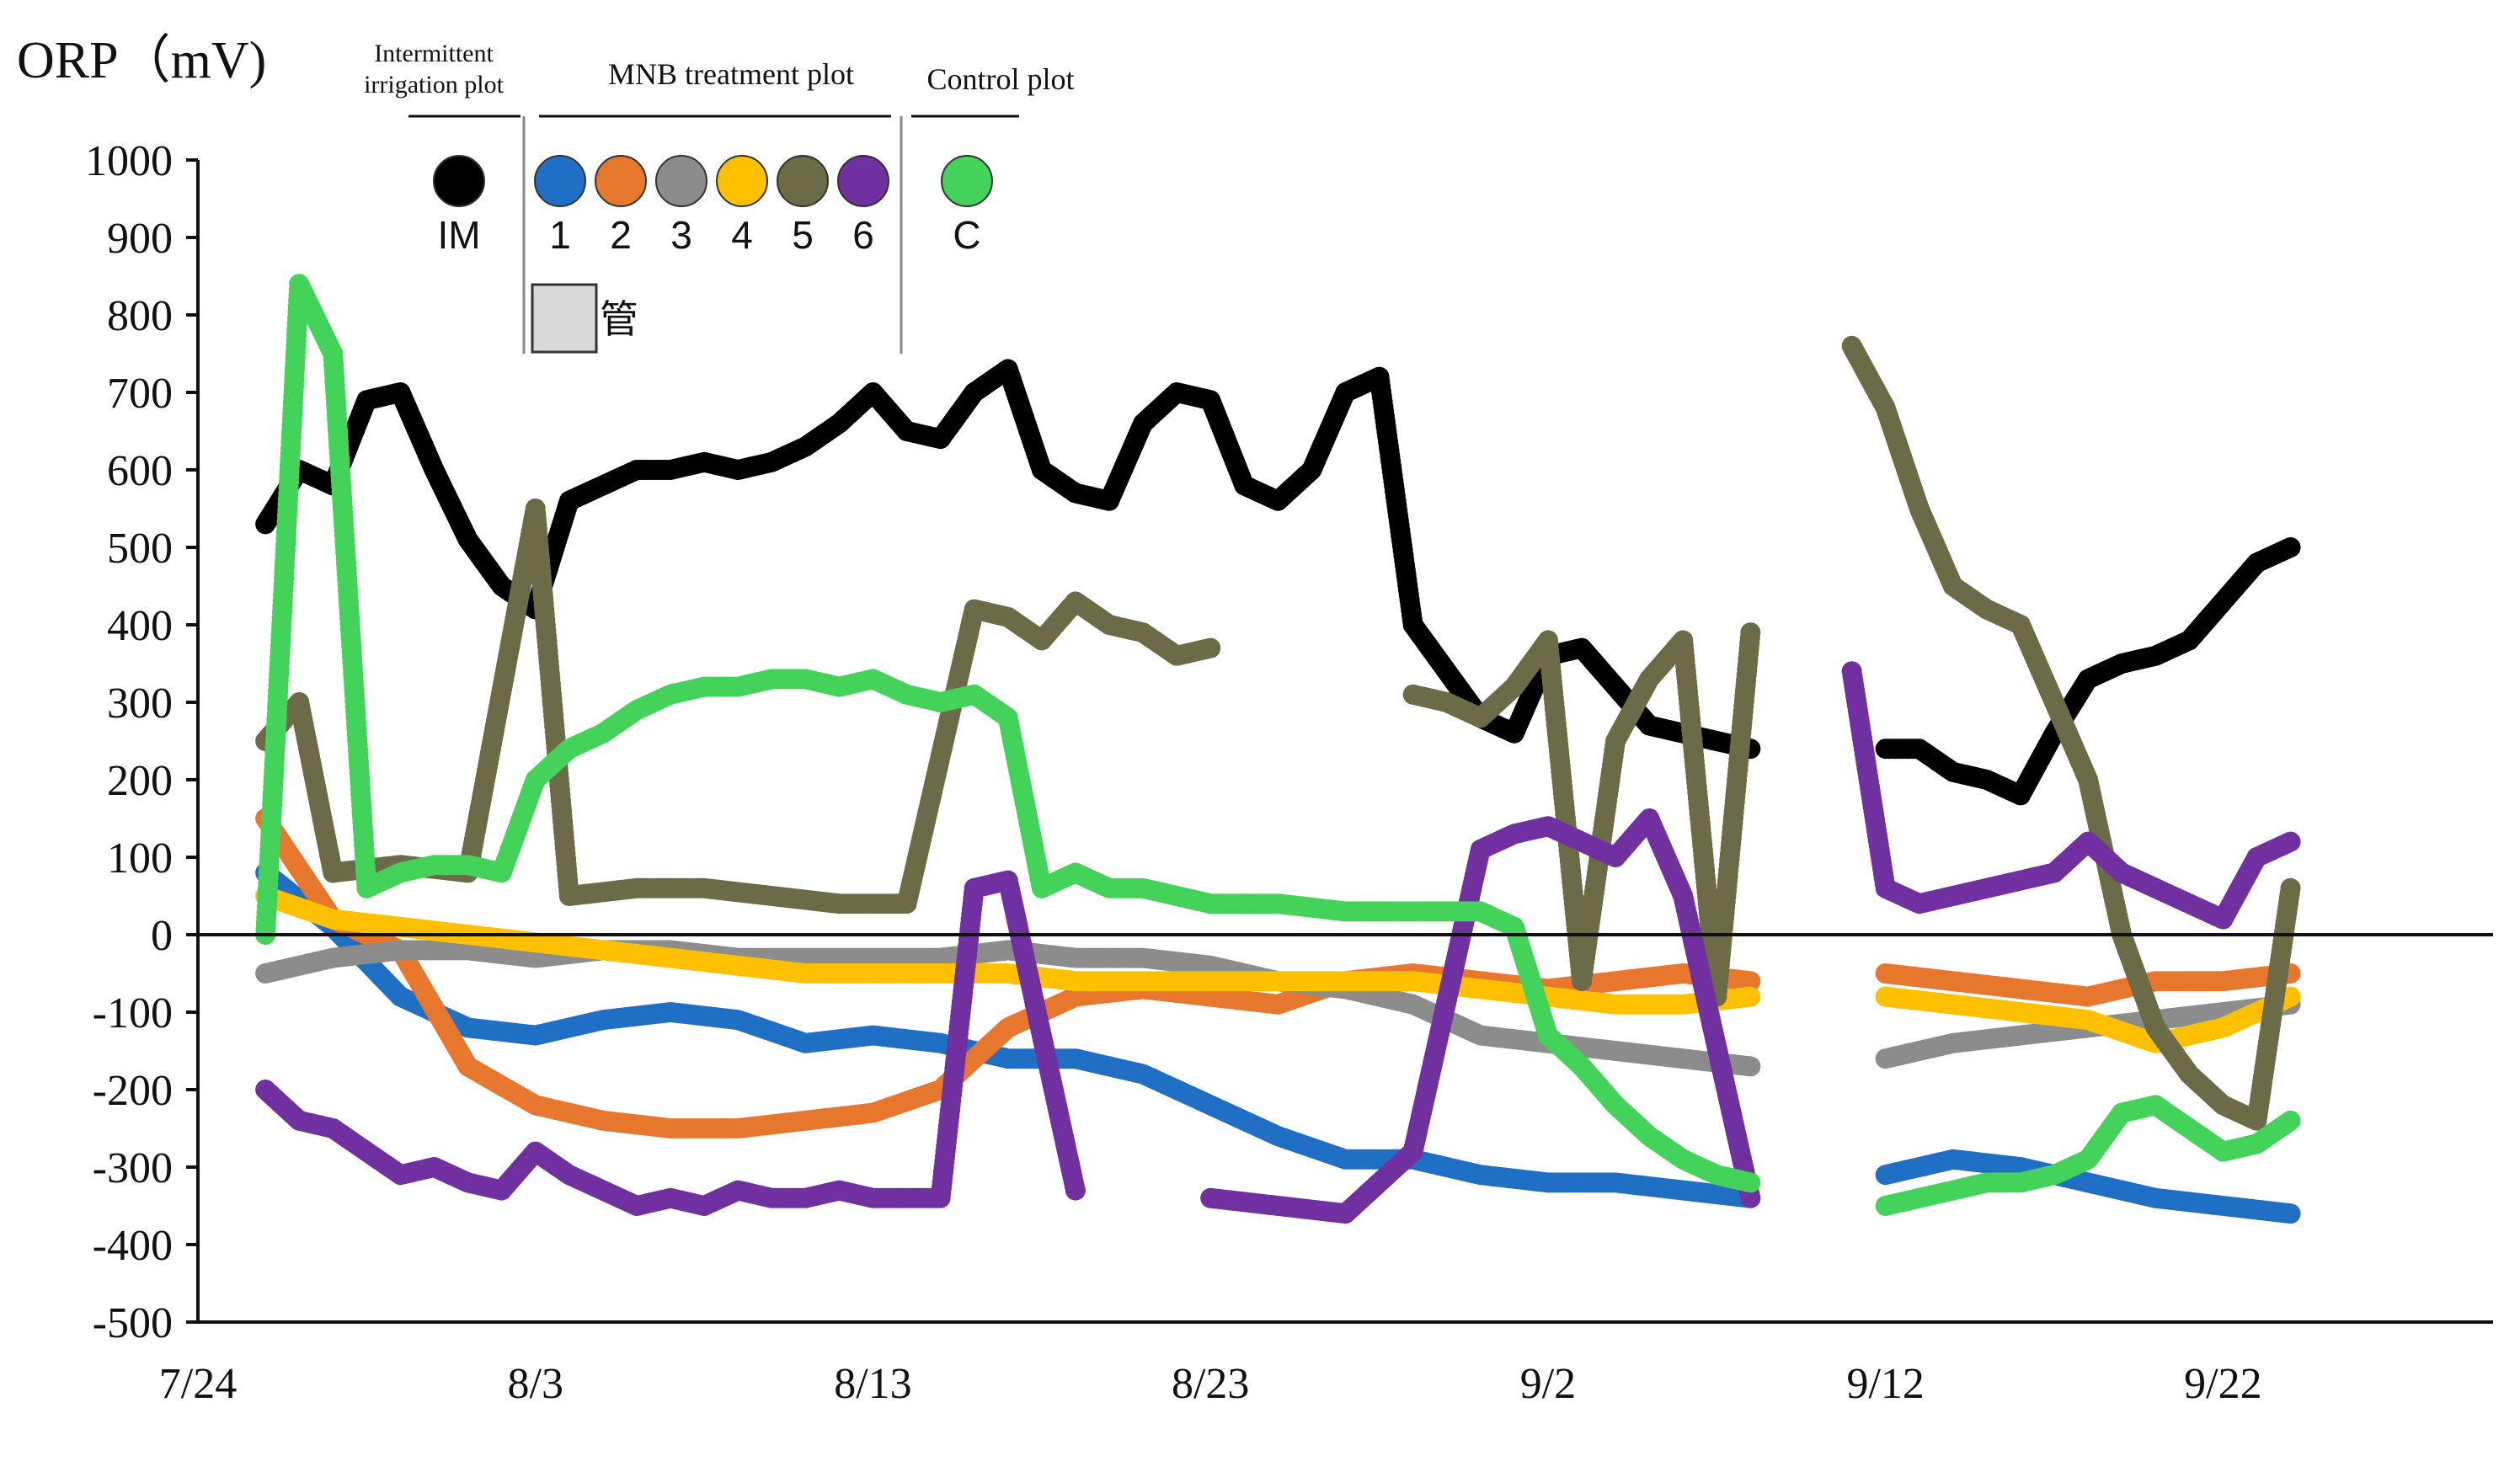 This screenshot has height=1461, width=2520. I want to click on series-4-point, so click(1751, 996).